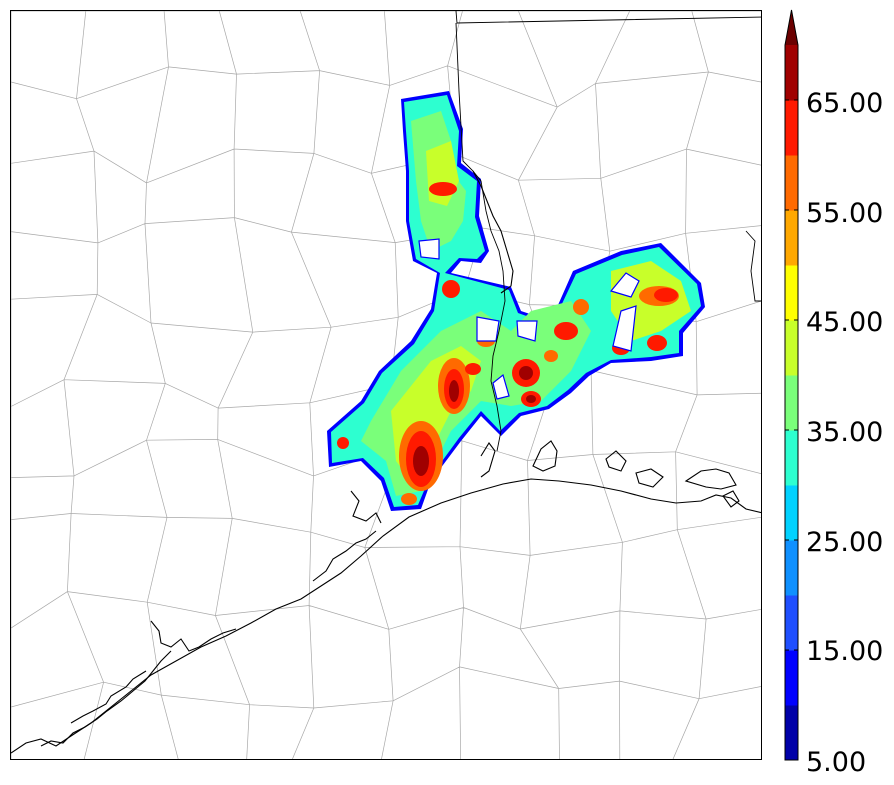 This screenshot has height=785, width=894. Describe the element at coordinates (791, 27) in the screenshot. I see `colorbar-extend-arrow` at that location.